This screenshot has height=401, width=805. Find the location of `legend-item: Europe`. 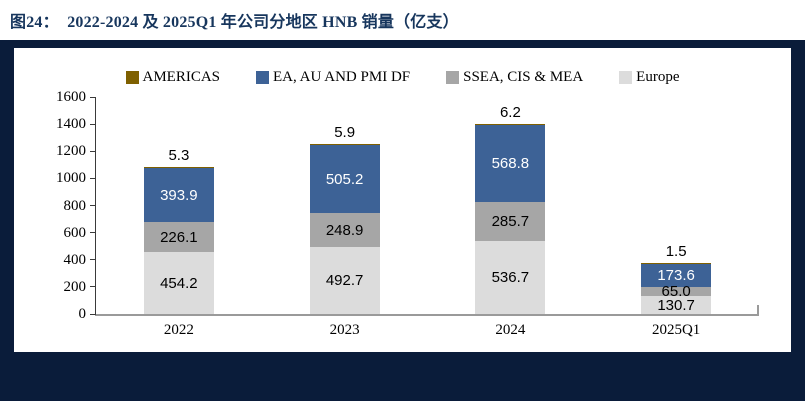

legend-item: Europe is located at coordinates (649, 77).